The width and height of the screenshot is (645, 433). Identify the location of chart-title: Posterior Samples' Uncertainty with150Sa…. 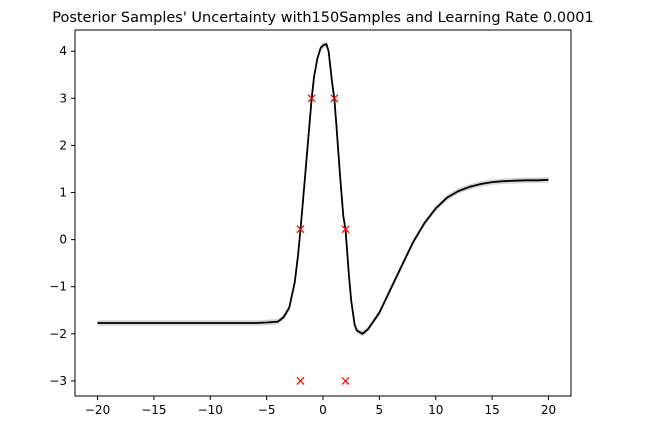
(323, 18).